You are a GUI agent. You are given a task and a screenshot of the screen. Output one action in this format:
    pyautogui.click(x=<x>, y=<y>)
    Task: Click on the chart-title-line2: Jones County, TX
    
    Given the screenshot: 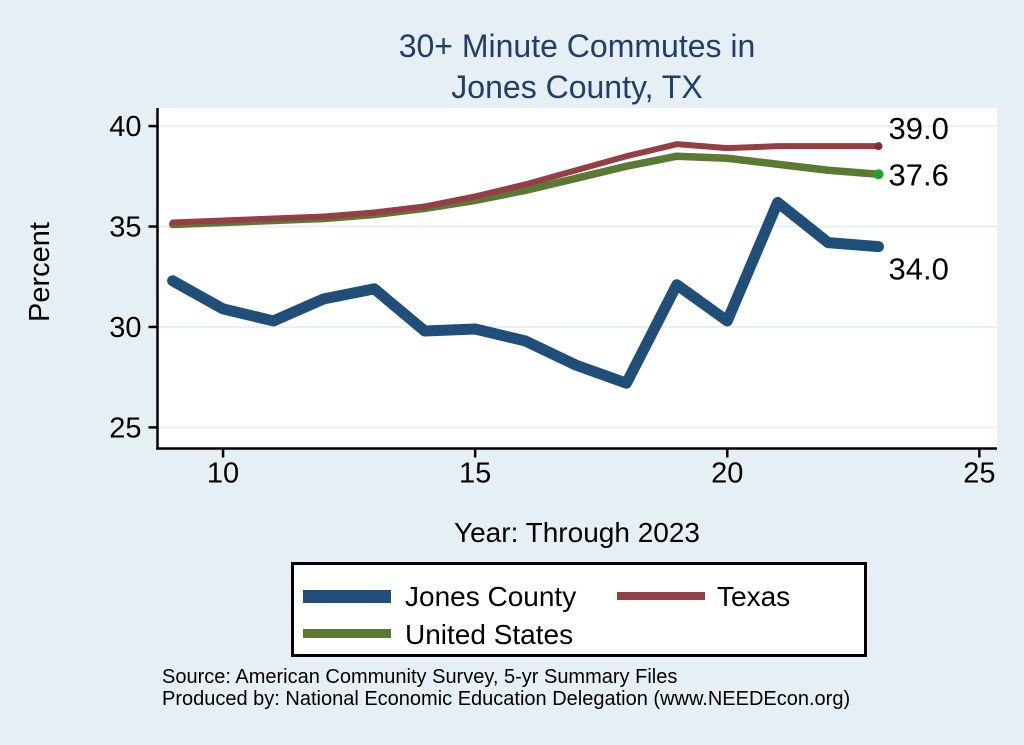 What is the action you would take?
    pyautogui.click(x=577, y=87)
    